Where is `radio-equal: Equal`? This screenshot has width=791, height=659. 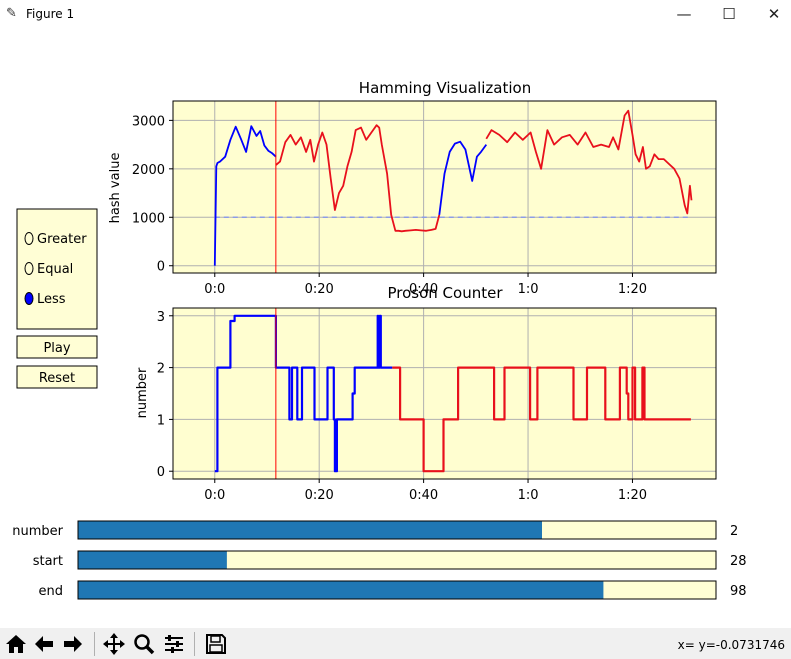
radio-equal: Equal is located at coordinates (48, 269).